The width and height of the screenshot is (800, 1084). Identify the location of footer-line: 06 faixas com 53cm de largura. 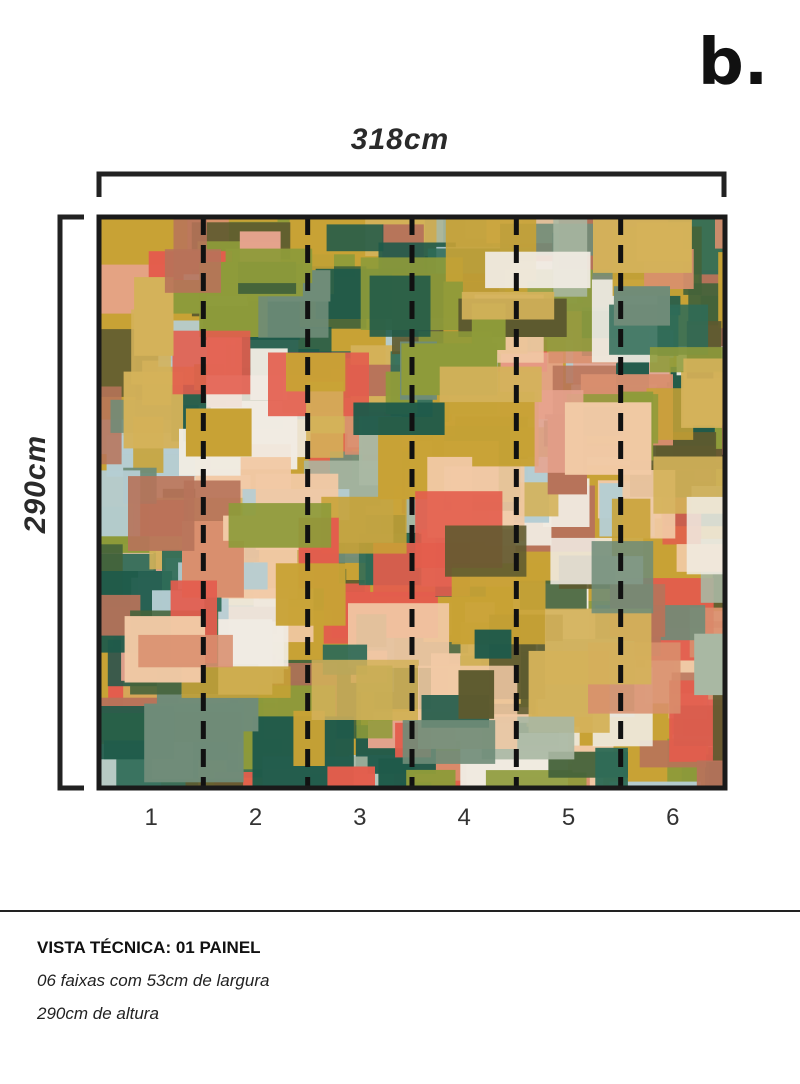
(153, 980).